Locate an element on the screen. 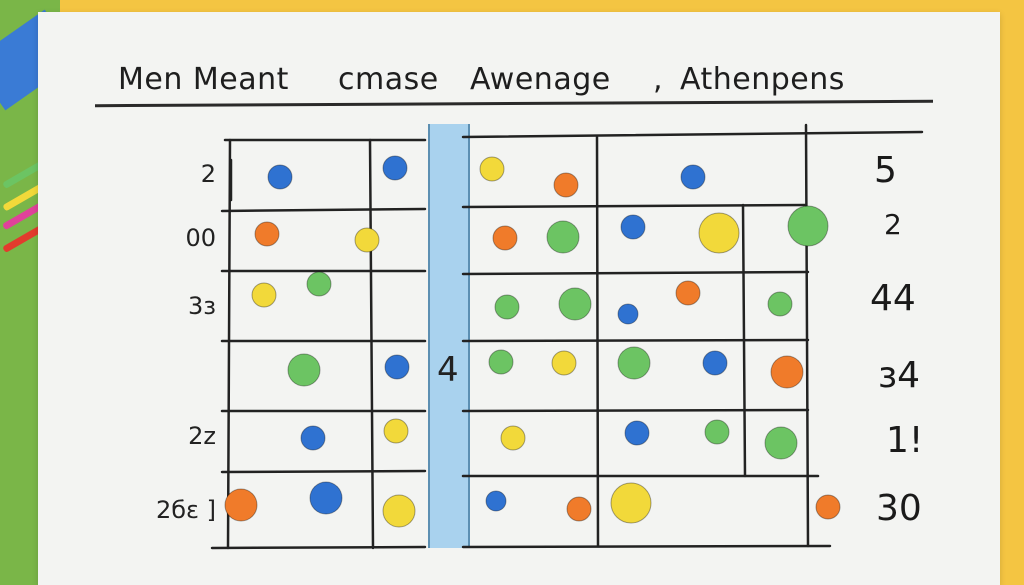  title-part-2: cmase is located at coordinates (388, 79).